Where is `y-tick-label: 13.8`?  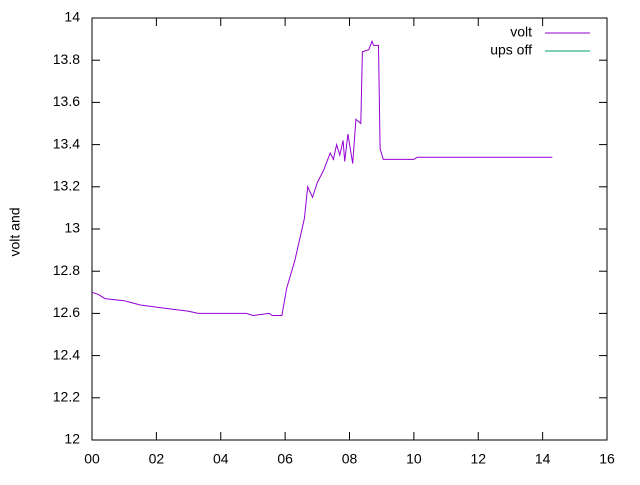
y-tick-label: 13.8 is located at coordinates (66, 59).